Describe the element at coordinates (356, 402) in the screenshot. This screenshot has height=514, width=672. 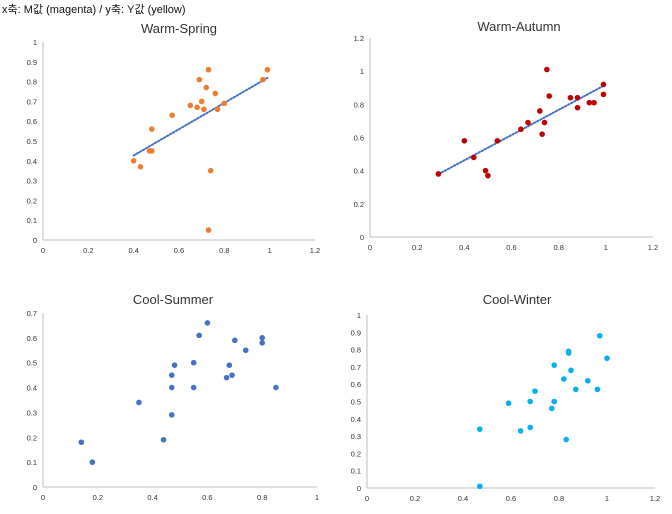
I see `y-tick-label: 0.5` at that location.